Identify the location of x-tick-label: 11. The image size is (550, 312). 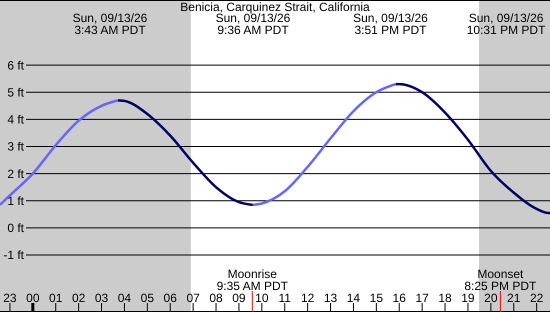
(285, 298).